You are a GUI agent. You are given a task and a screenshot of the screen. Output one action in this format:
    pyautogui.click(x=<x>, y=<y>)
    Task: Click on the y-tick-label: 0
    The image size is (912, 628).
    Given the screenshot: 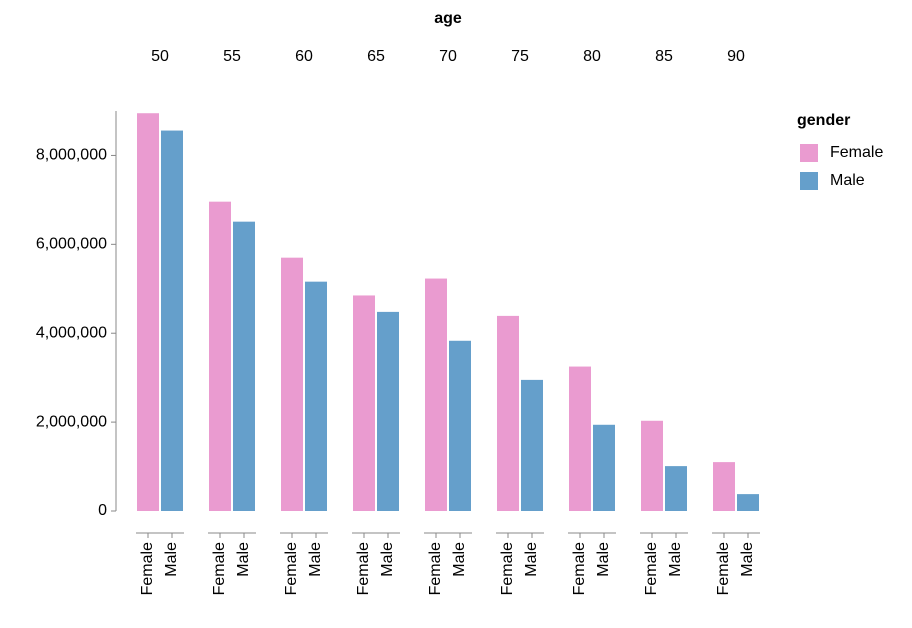 What is the action you would take?
    pyautogui.click(x=102, y=510)
    